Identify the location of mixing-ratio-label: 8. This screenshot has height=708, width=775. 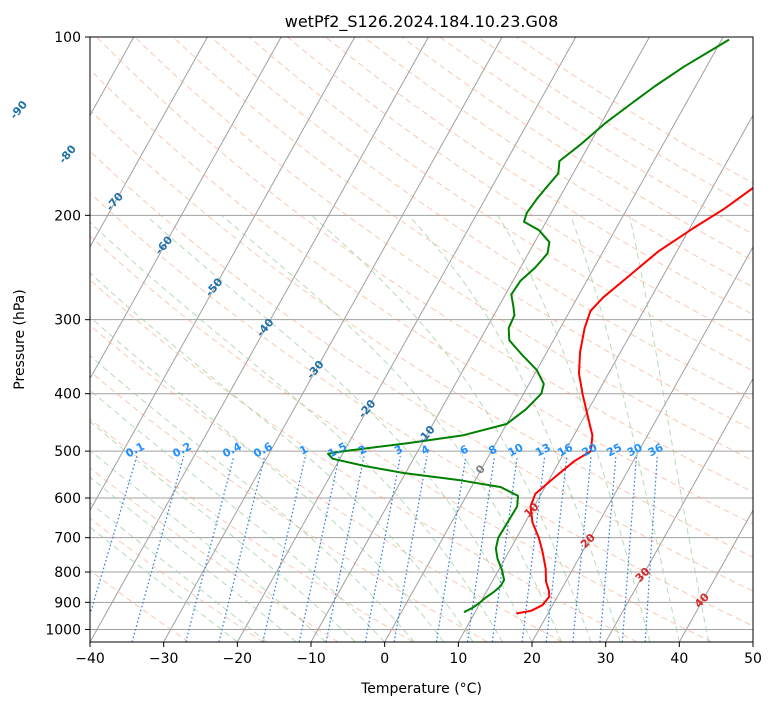
(492, 450).